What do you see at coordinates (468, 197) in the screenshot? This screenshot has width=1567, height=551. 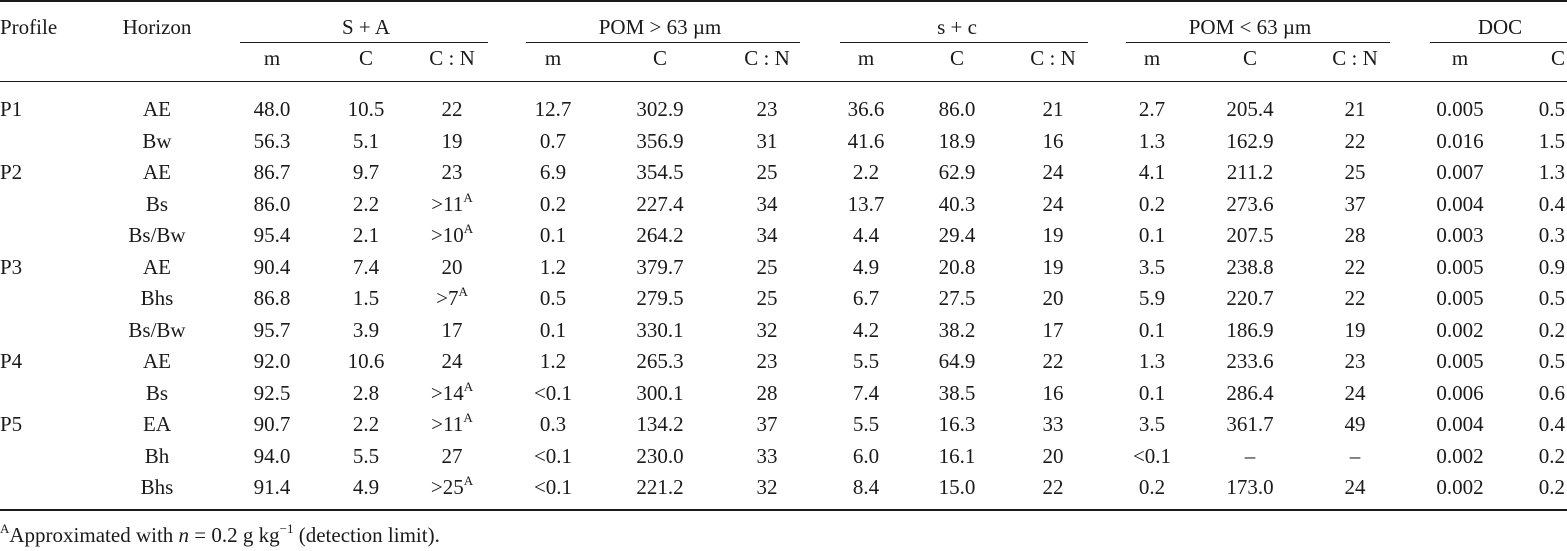 I see `footnote-reference: A` at bounding box center [468, 197].